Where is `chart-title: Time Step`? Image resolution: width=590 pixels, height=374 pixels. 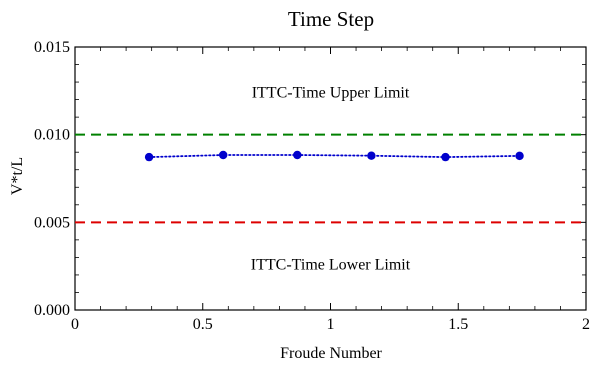
chart-title: Time Step is located at coordinates (331, 19).